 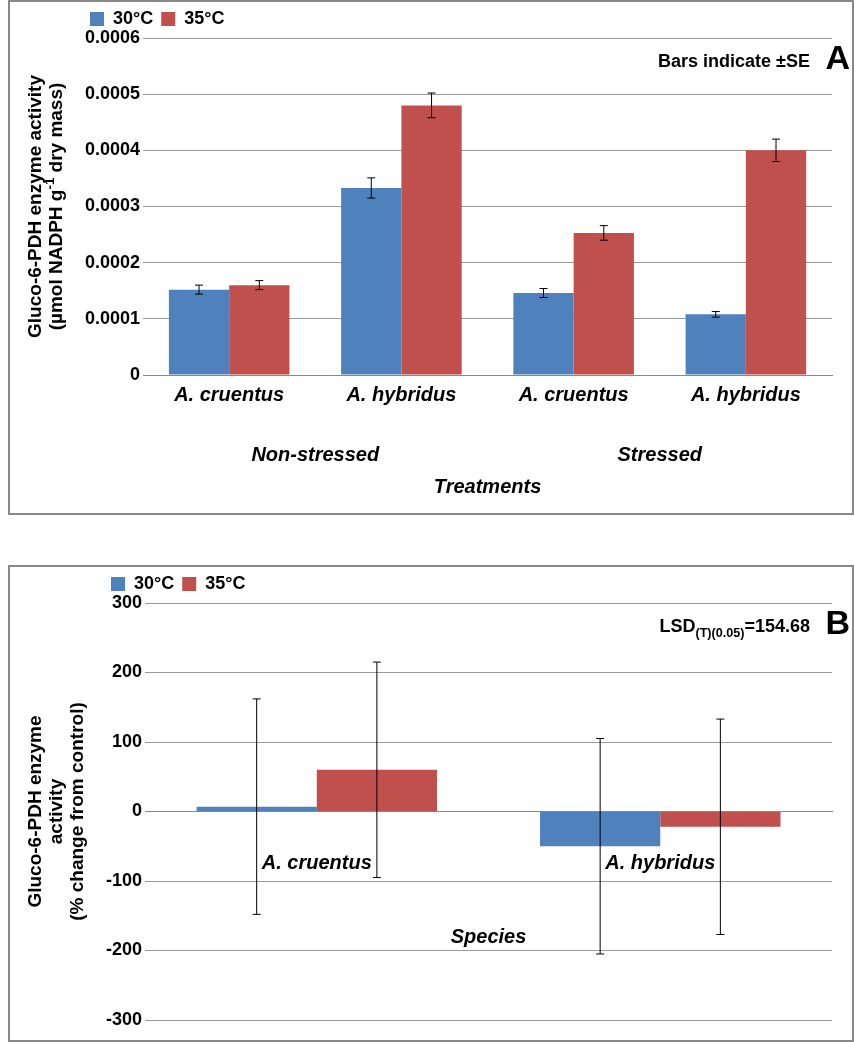 I want to click on annotation: A, so click(x=838, y=57).